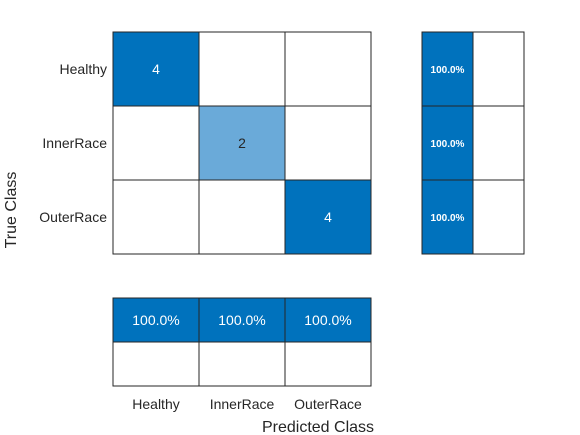  I want to click on column-summary: 100.0% 100.0% 100.0%, so click(242, 342).